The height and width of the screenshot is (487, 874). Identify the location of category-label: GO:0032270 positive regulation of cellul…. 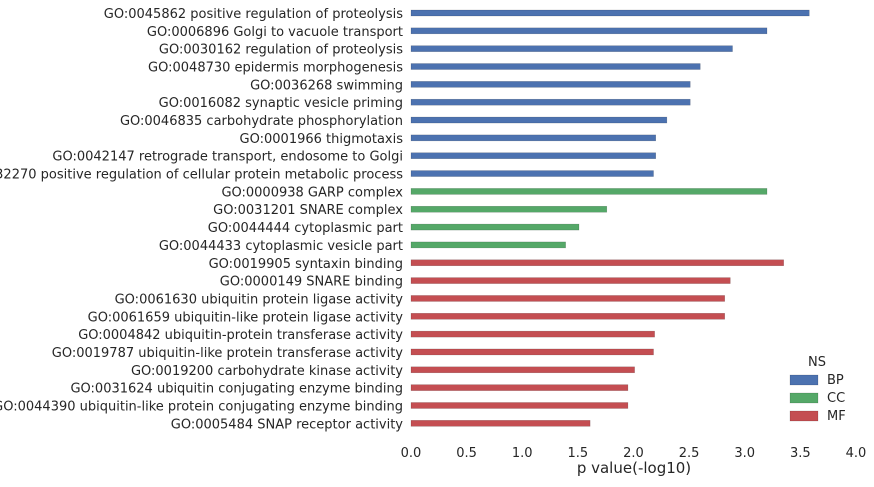
(201, 175).